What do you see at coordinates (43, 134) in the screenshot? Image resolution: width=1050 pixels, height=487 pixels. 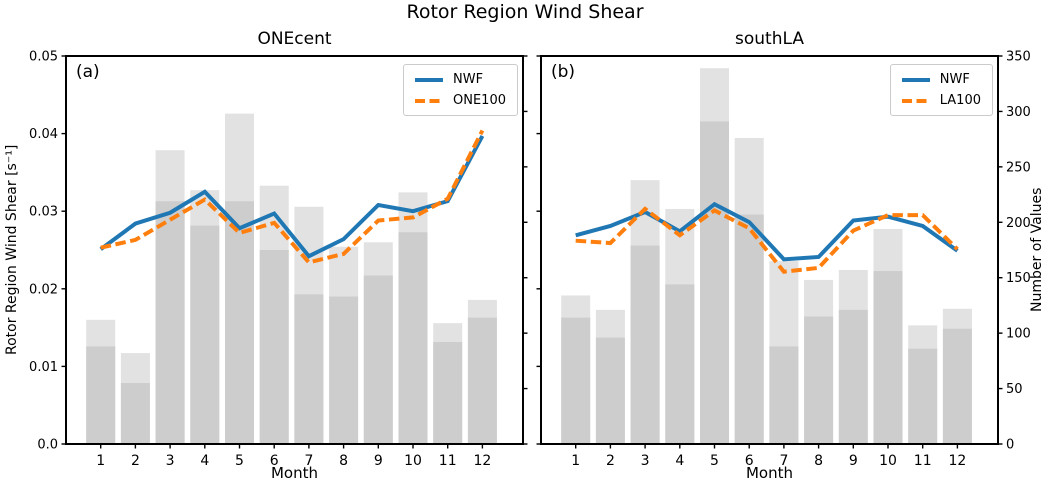 I see `left-tick-label: 0.04` at bounding box center [43, 134].